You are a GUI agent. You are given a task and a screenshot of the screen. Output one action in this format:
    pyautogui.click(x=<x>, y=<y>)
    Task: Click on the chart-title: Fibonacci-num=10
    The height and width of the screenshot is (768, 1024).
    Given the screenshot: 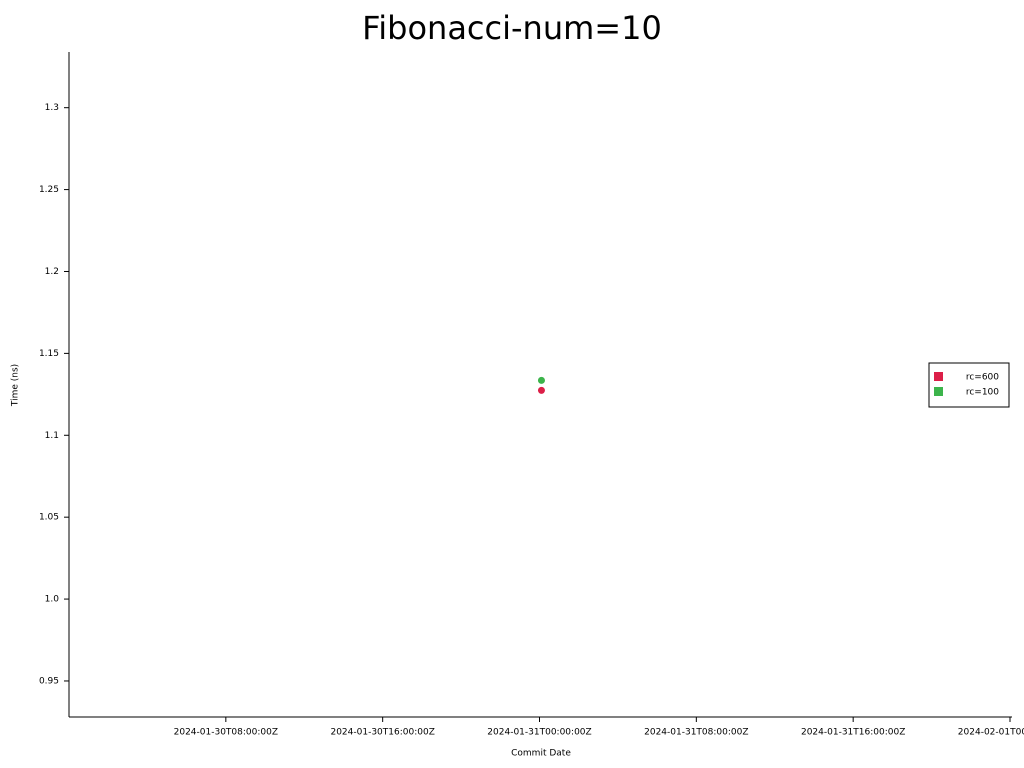 What is the action you would take?
    pyautogui.click(x=512, y=28)
    